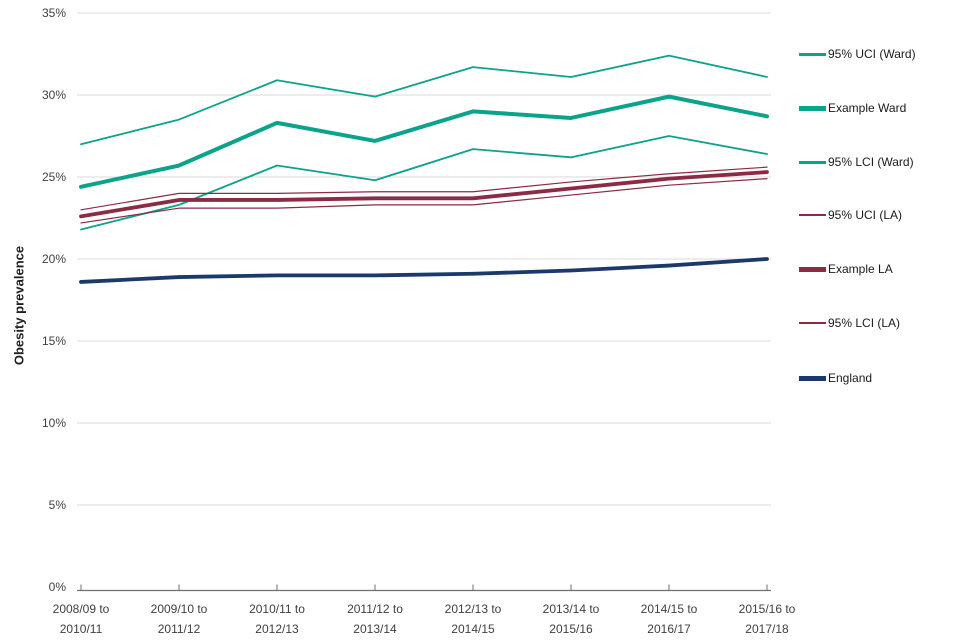 The width and height of the screenshot is (960, 640). What do you see at coordinates (57, 505) in the screenshot?
I see `y-axis-tick-label: 5%` at bounding box center [57, 505].